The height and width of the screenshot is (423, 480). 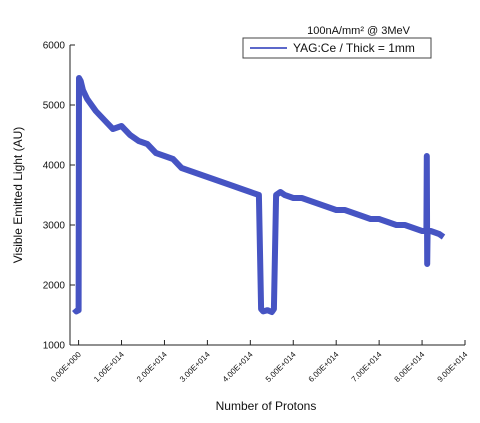 I want to click on y-tick-label: 5000, so click(x=54, y=106).